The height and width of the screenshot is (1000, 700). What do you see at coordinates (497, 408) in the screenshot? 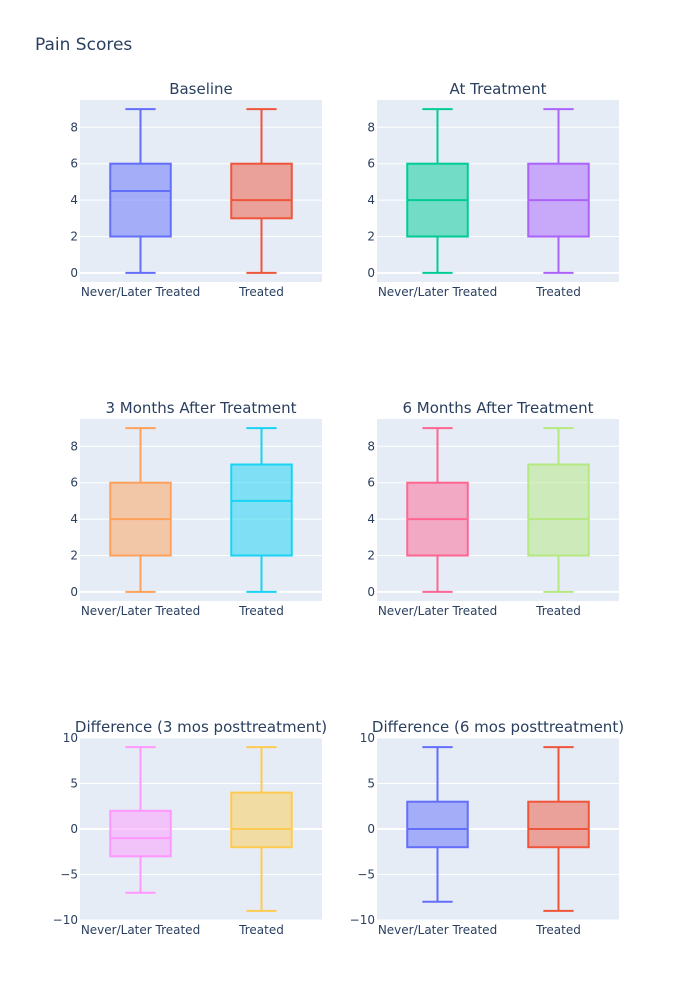
I see `subplot-title: 6 Months After Treatment` at bounding box center [497, 408].